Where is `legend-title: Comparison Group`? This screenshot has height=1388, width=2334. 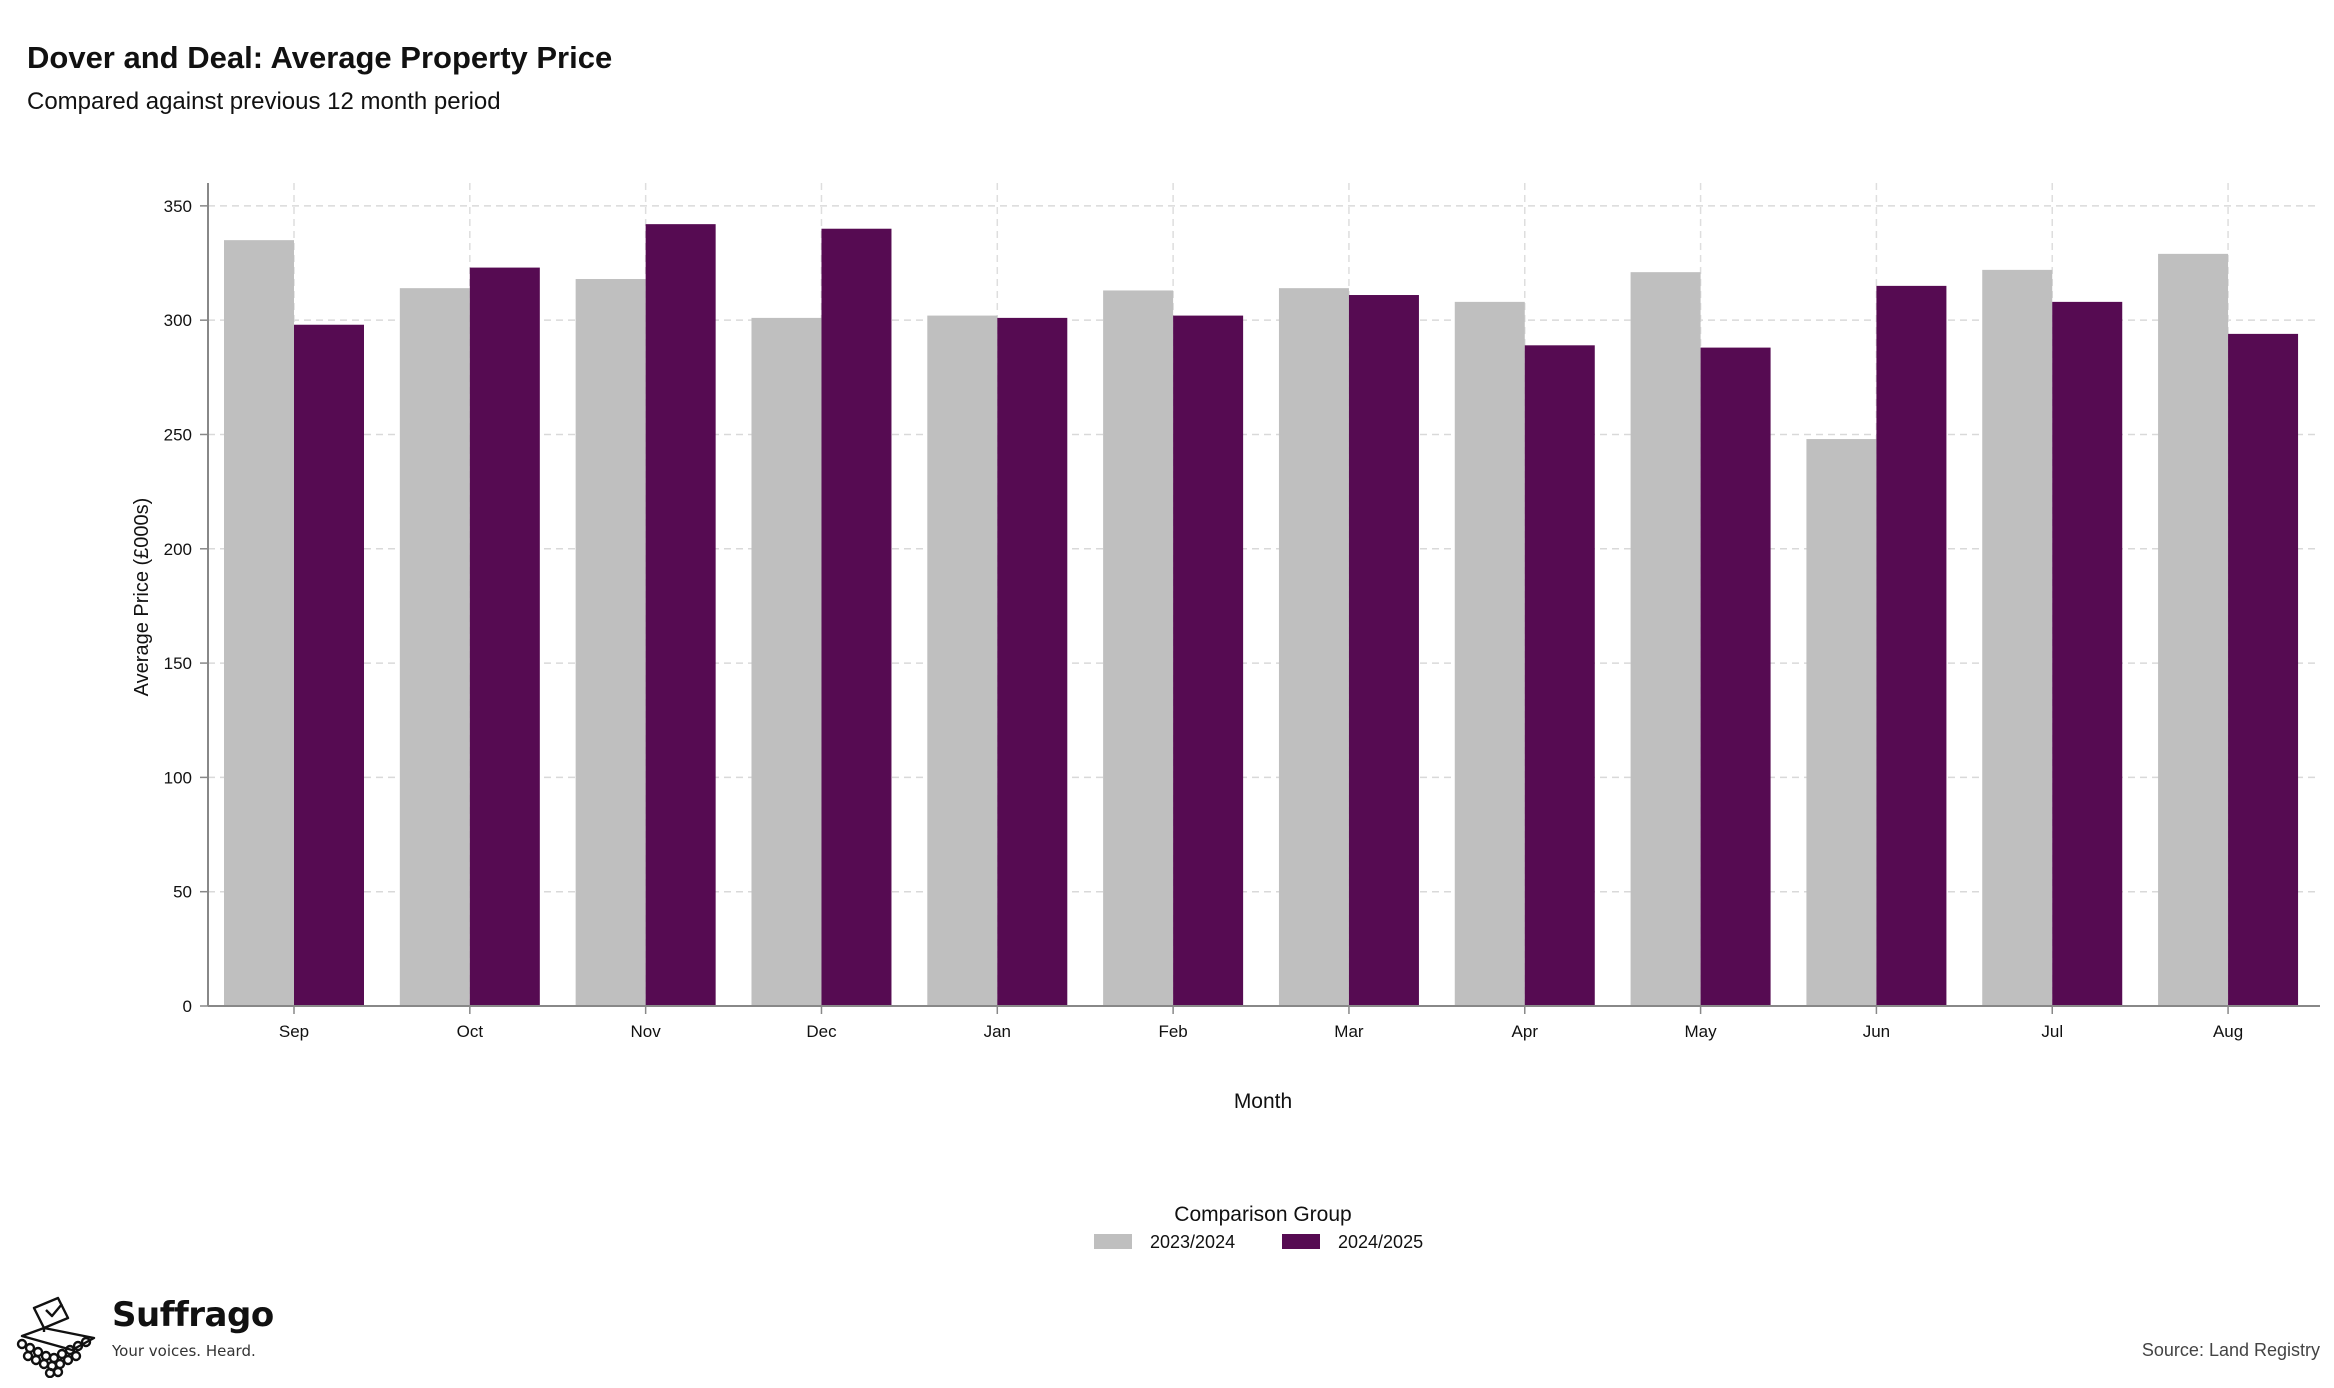
legend-title: Comparison Group is located at coordinates (1262, 1214).